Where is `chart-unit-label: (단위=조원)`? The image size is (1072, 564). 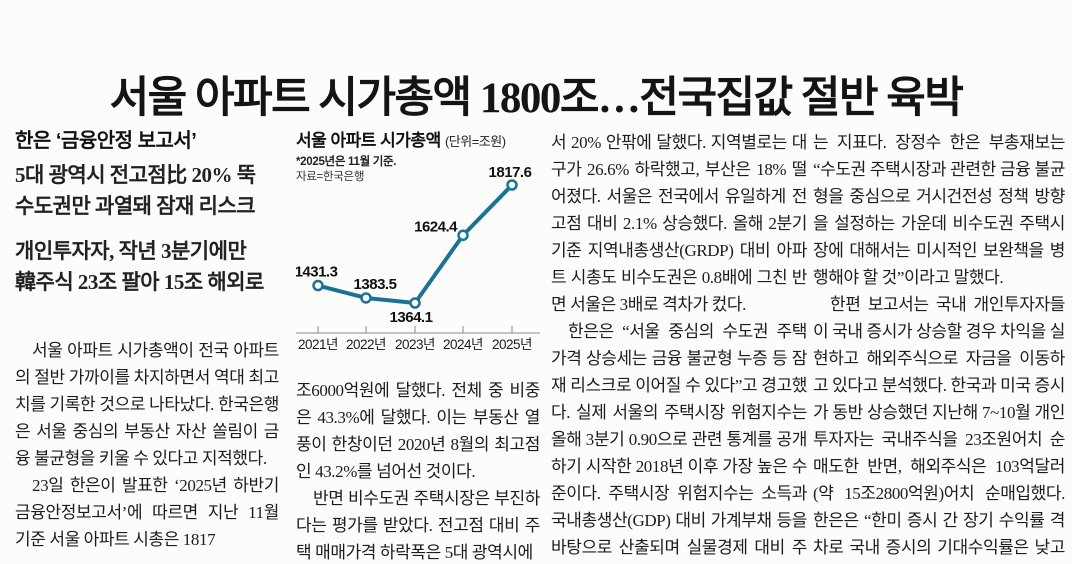 chart-unit-label: (단위=조원) is located at coordinates (475, 141).